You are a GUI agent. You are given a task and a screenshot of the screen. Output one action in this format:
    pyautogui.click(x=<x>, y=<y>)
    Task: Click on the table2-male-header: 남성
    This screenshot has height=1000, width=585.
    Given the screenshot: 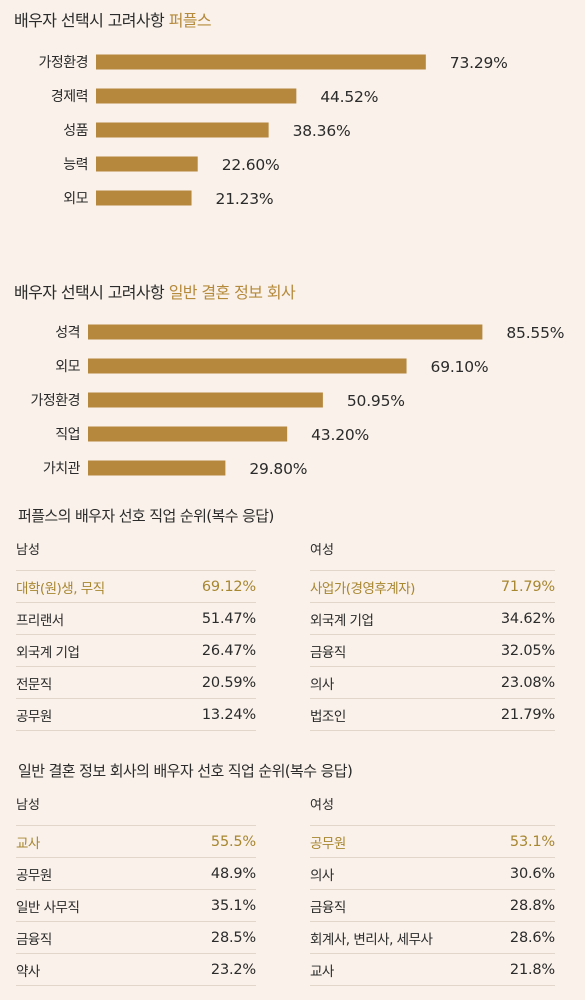 What is the action you would take?
    pyautogui.click(x=136, y=810)
    